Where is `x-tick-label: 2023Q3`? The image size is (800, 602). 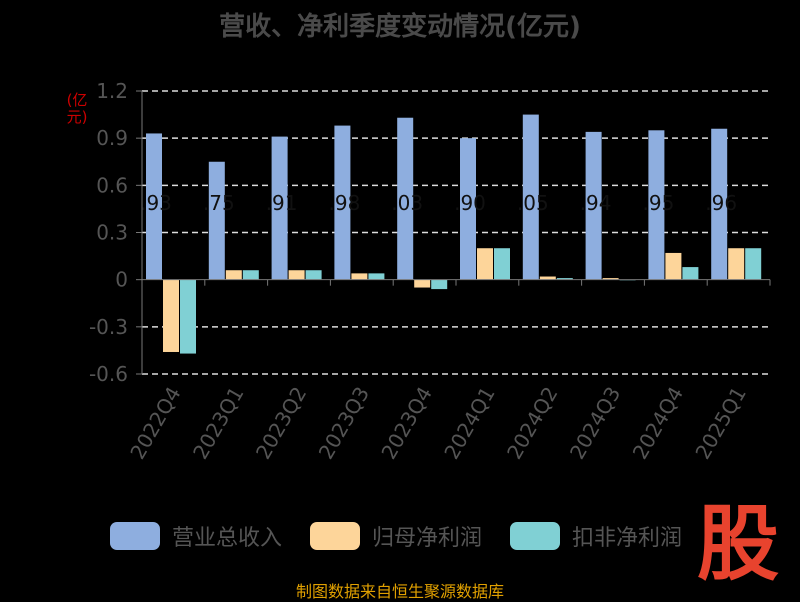
x-tick-label: 2023Q3 is located at coordinates (344, 423).